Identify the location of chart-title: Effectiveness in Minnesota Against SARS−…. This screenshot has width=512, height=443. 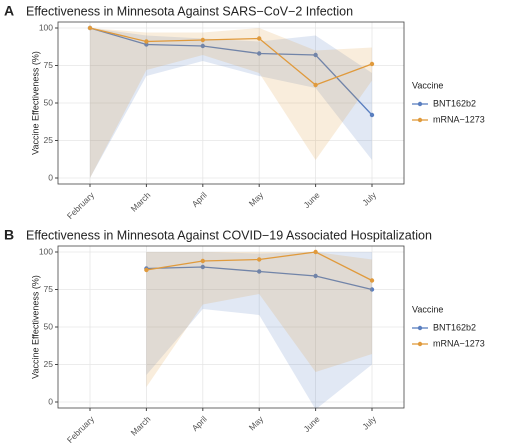
(189, 11).